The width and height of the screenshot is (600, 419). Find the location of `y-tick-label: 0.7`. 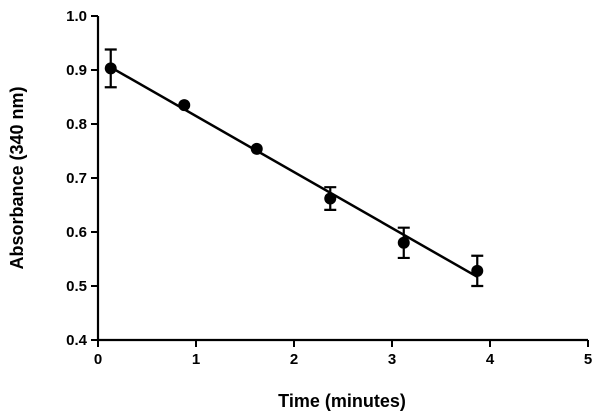

y-tick-label: 0.7 is located at coordinates (76, 178).